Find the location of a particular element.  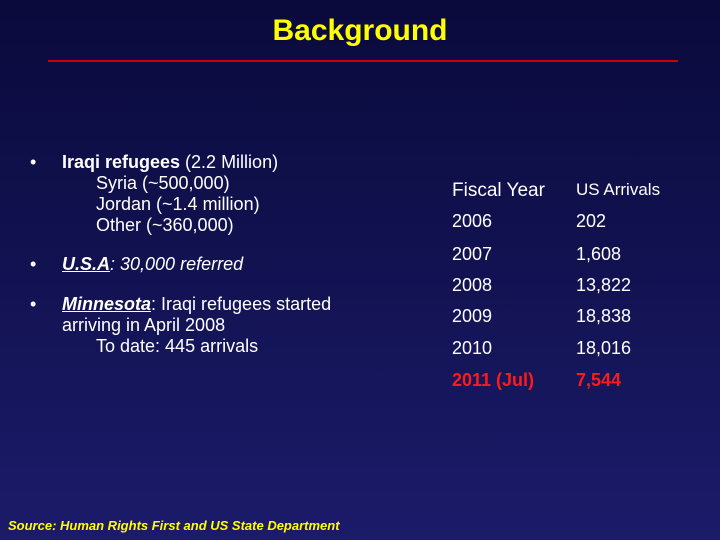

cell-year: 2006 is located at coordinates (472, 221).